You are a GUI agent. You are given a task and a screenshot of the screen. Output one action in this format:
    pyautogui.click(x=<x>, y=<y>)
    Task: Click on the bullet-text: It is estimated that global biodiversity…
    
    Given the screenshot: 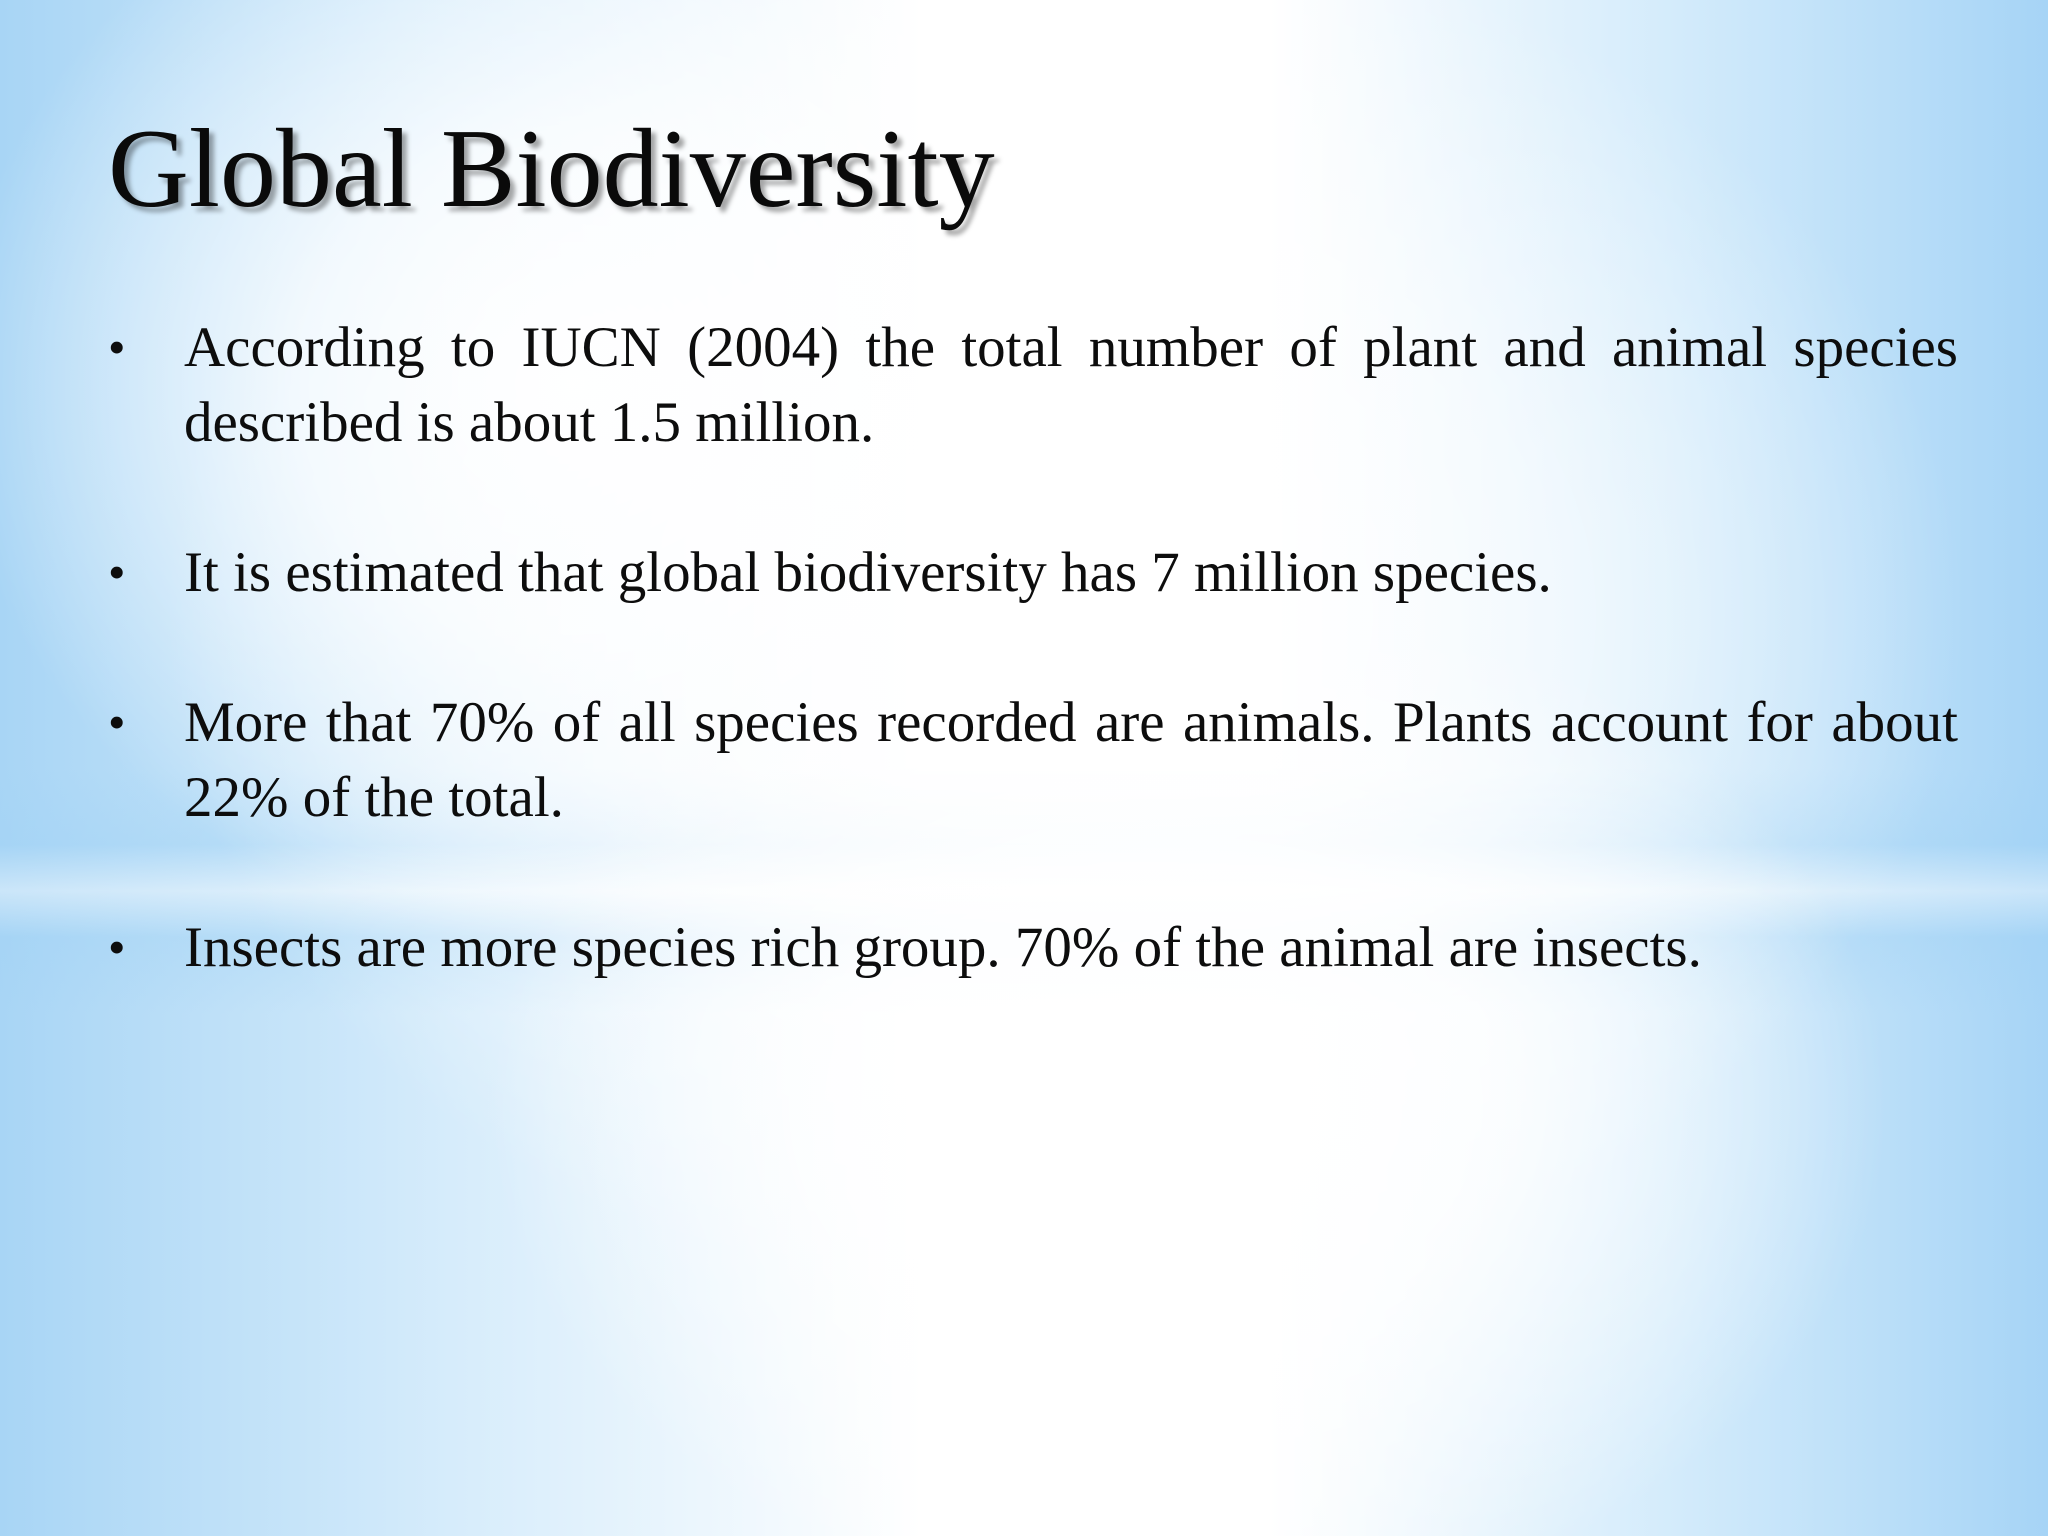 What is the action you would take?
    pyautogui.click(x=868, y=572)
    